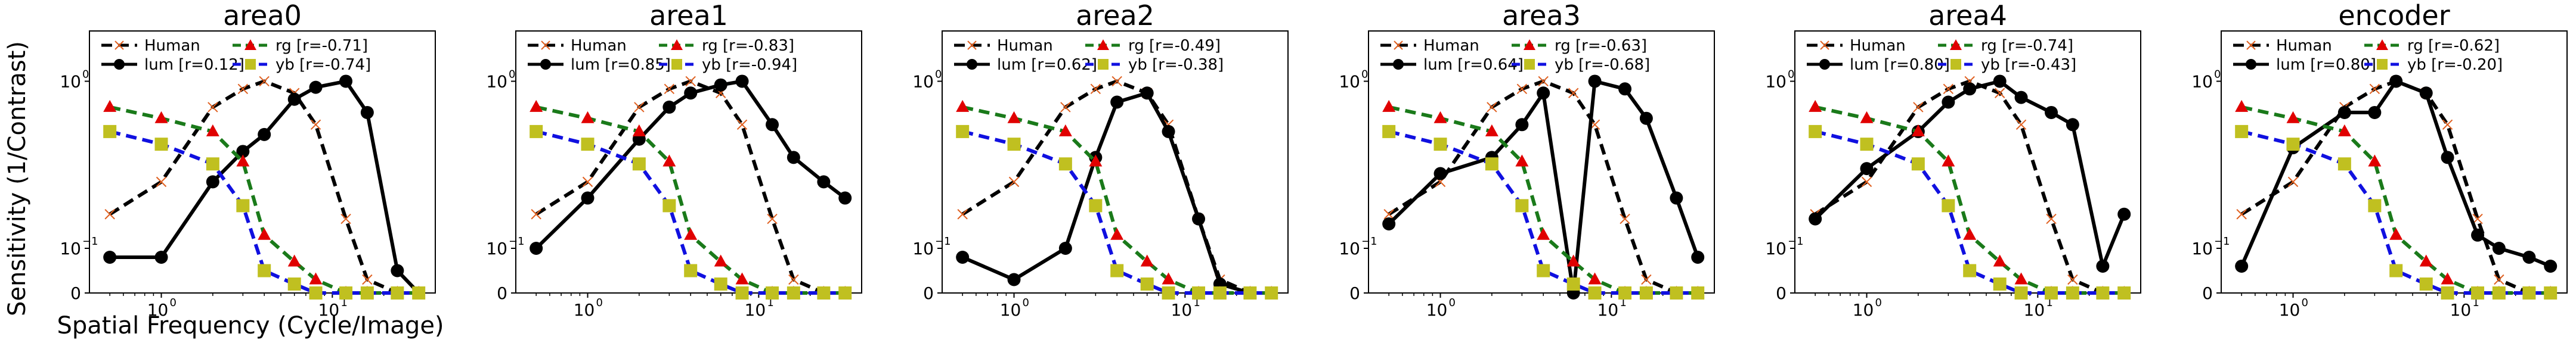 Image resolution: width=2576 pixels, height=343 pixels. I want to click on legend-label: yb [r=-0.43], so click(2028, 65).